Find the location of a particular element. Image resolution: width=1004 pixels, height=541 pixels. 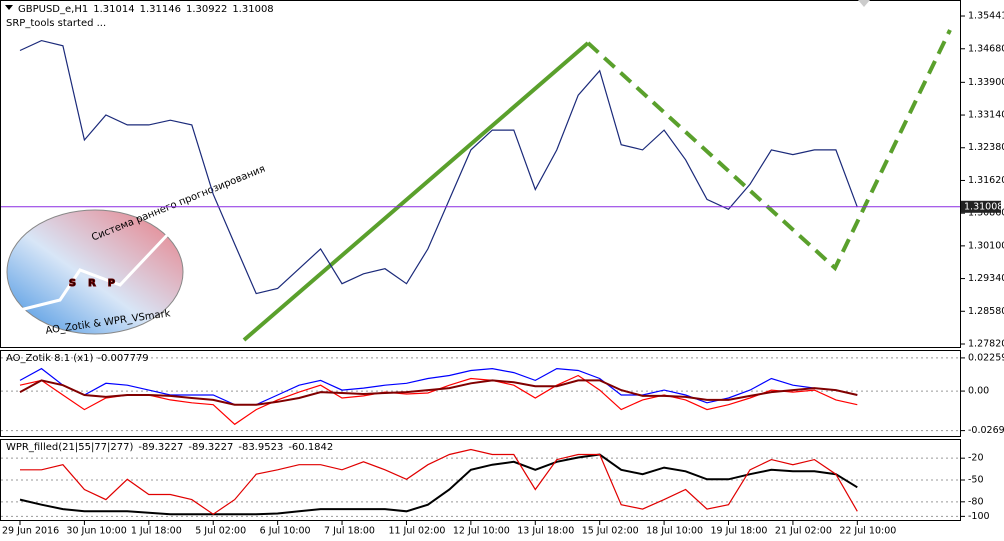

shift-marker is located at coordinates (864, 3).